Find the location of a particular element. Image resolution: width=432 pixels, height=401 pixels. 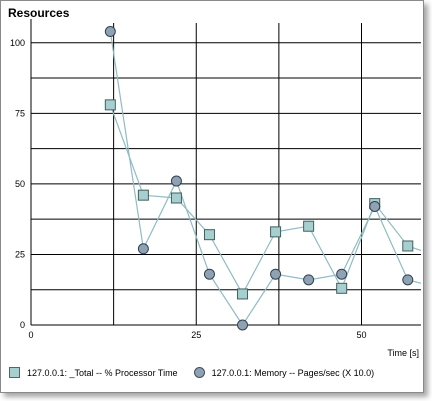

y-tick-label: 25 is located at coordinates (20, 254).